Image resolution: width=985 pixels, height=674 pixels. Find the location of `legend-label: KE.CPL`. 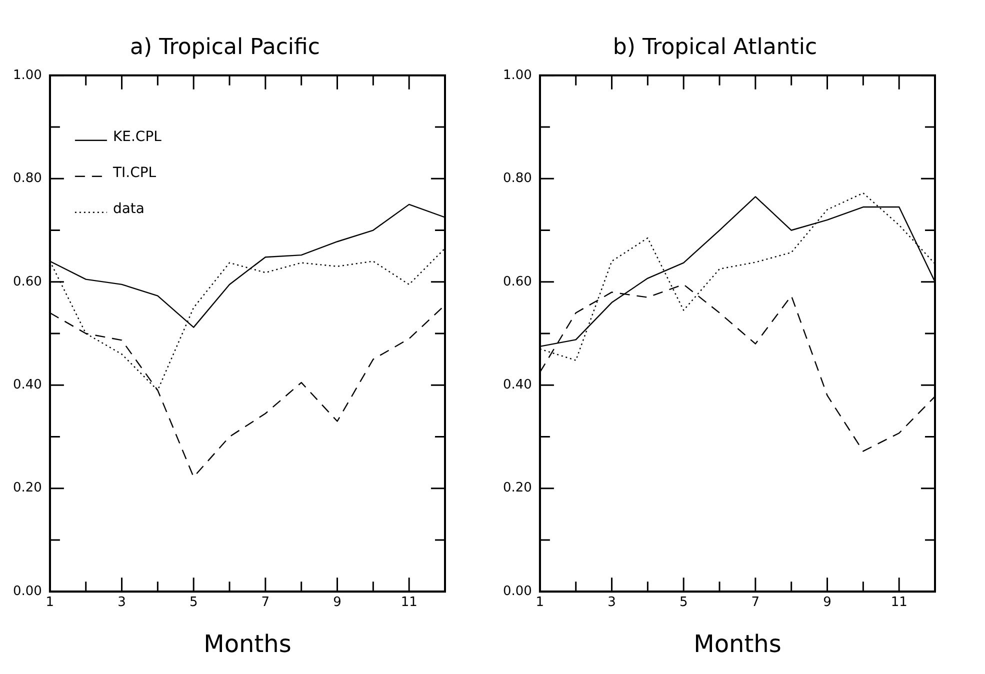

legend-label: KE.CPL is located at coordinates (137, 137).